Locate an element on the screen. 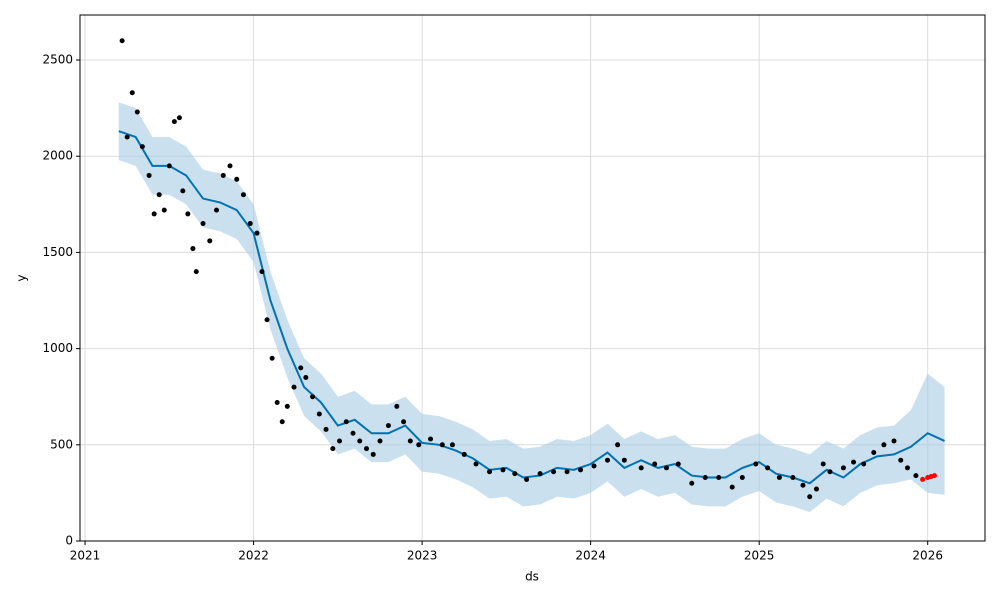 This screenshot has width=1000, height=600. y-tick-label: 1500 is located at coordinates (57, 252).